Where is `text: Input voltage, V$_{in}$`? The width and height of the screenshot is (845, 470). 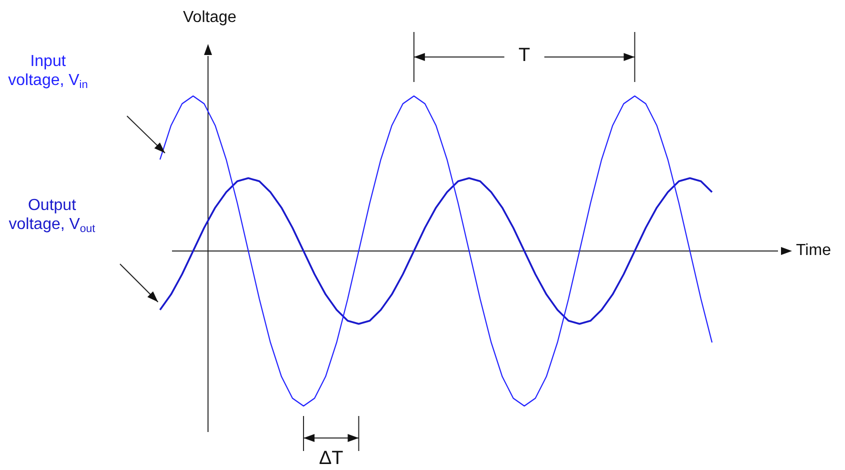
text: Input voltage, V$_{in}$ is located at coordinates (48, 71).